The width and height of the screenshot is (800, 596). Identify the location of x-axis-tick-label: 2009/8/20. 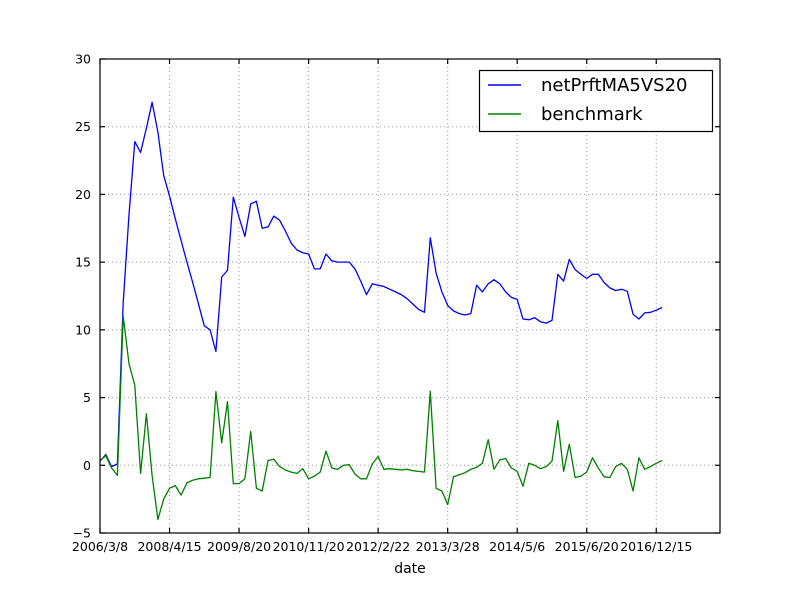
(239, 546).